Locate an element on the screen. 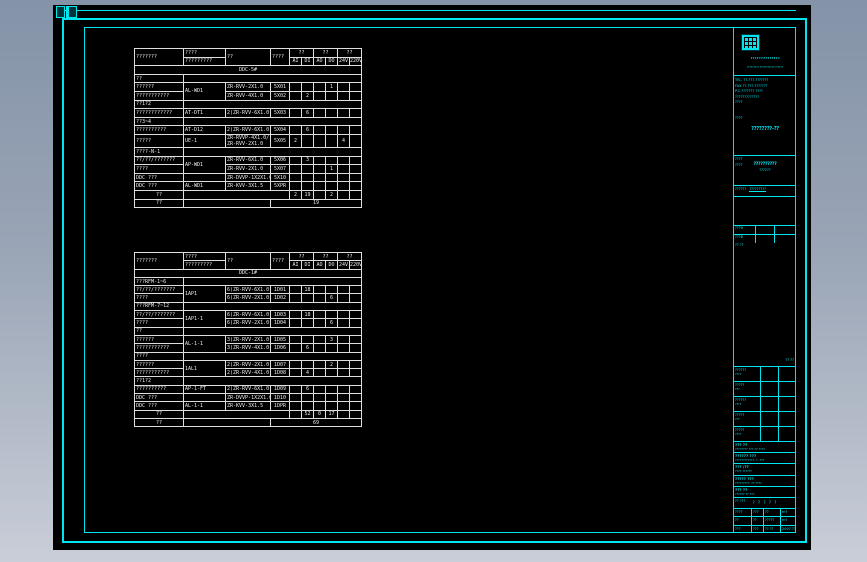  table-cell: AO is located at coordinates (319, 265).